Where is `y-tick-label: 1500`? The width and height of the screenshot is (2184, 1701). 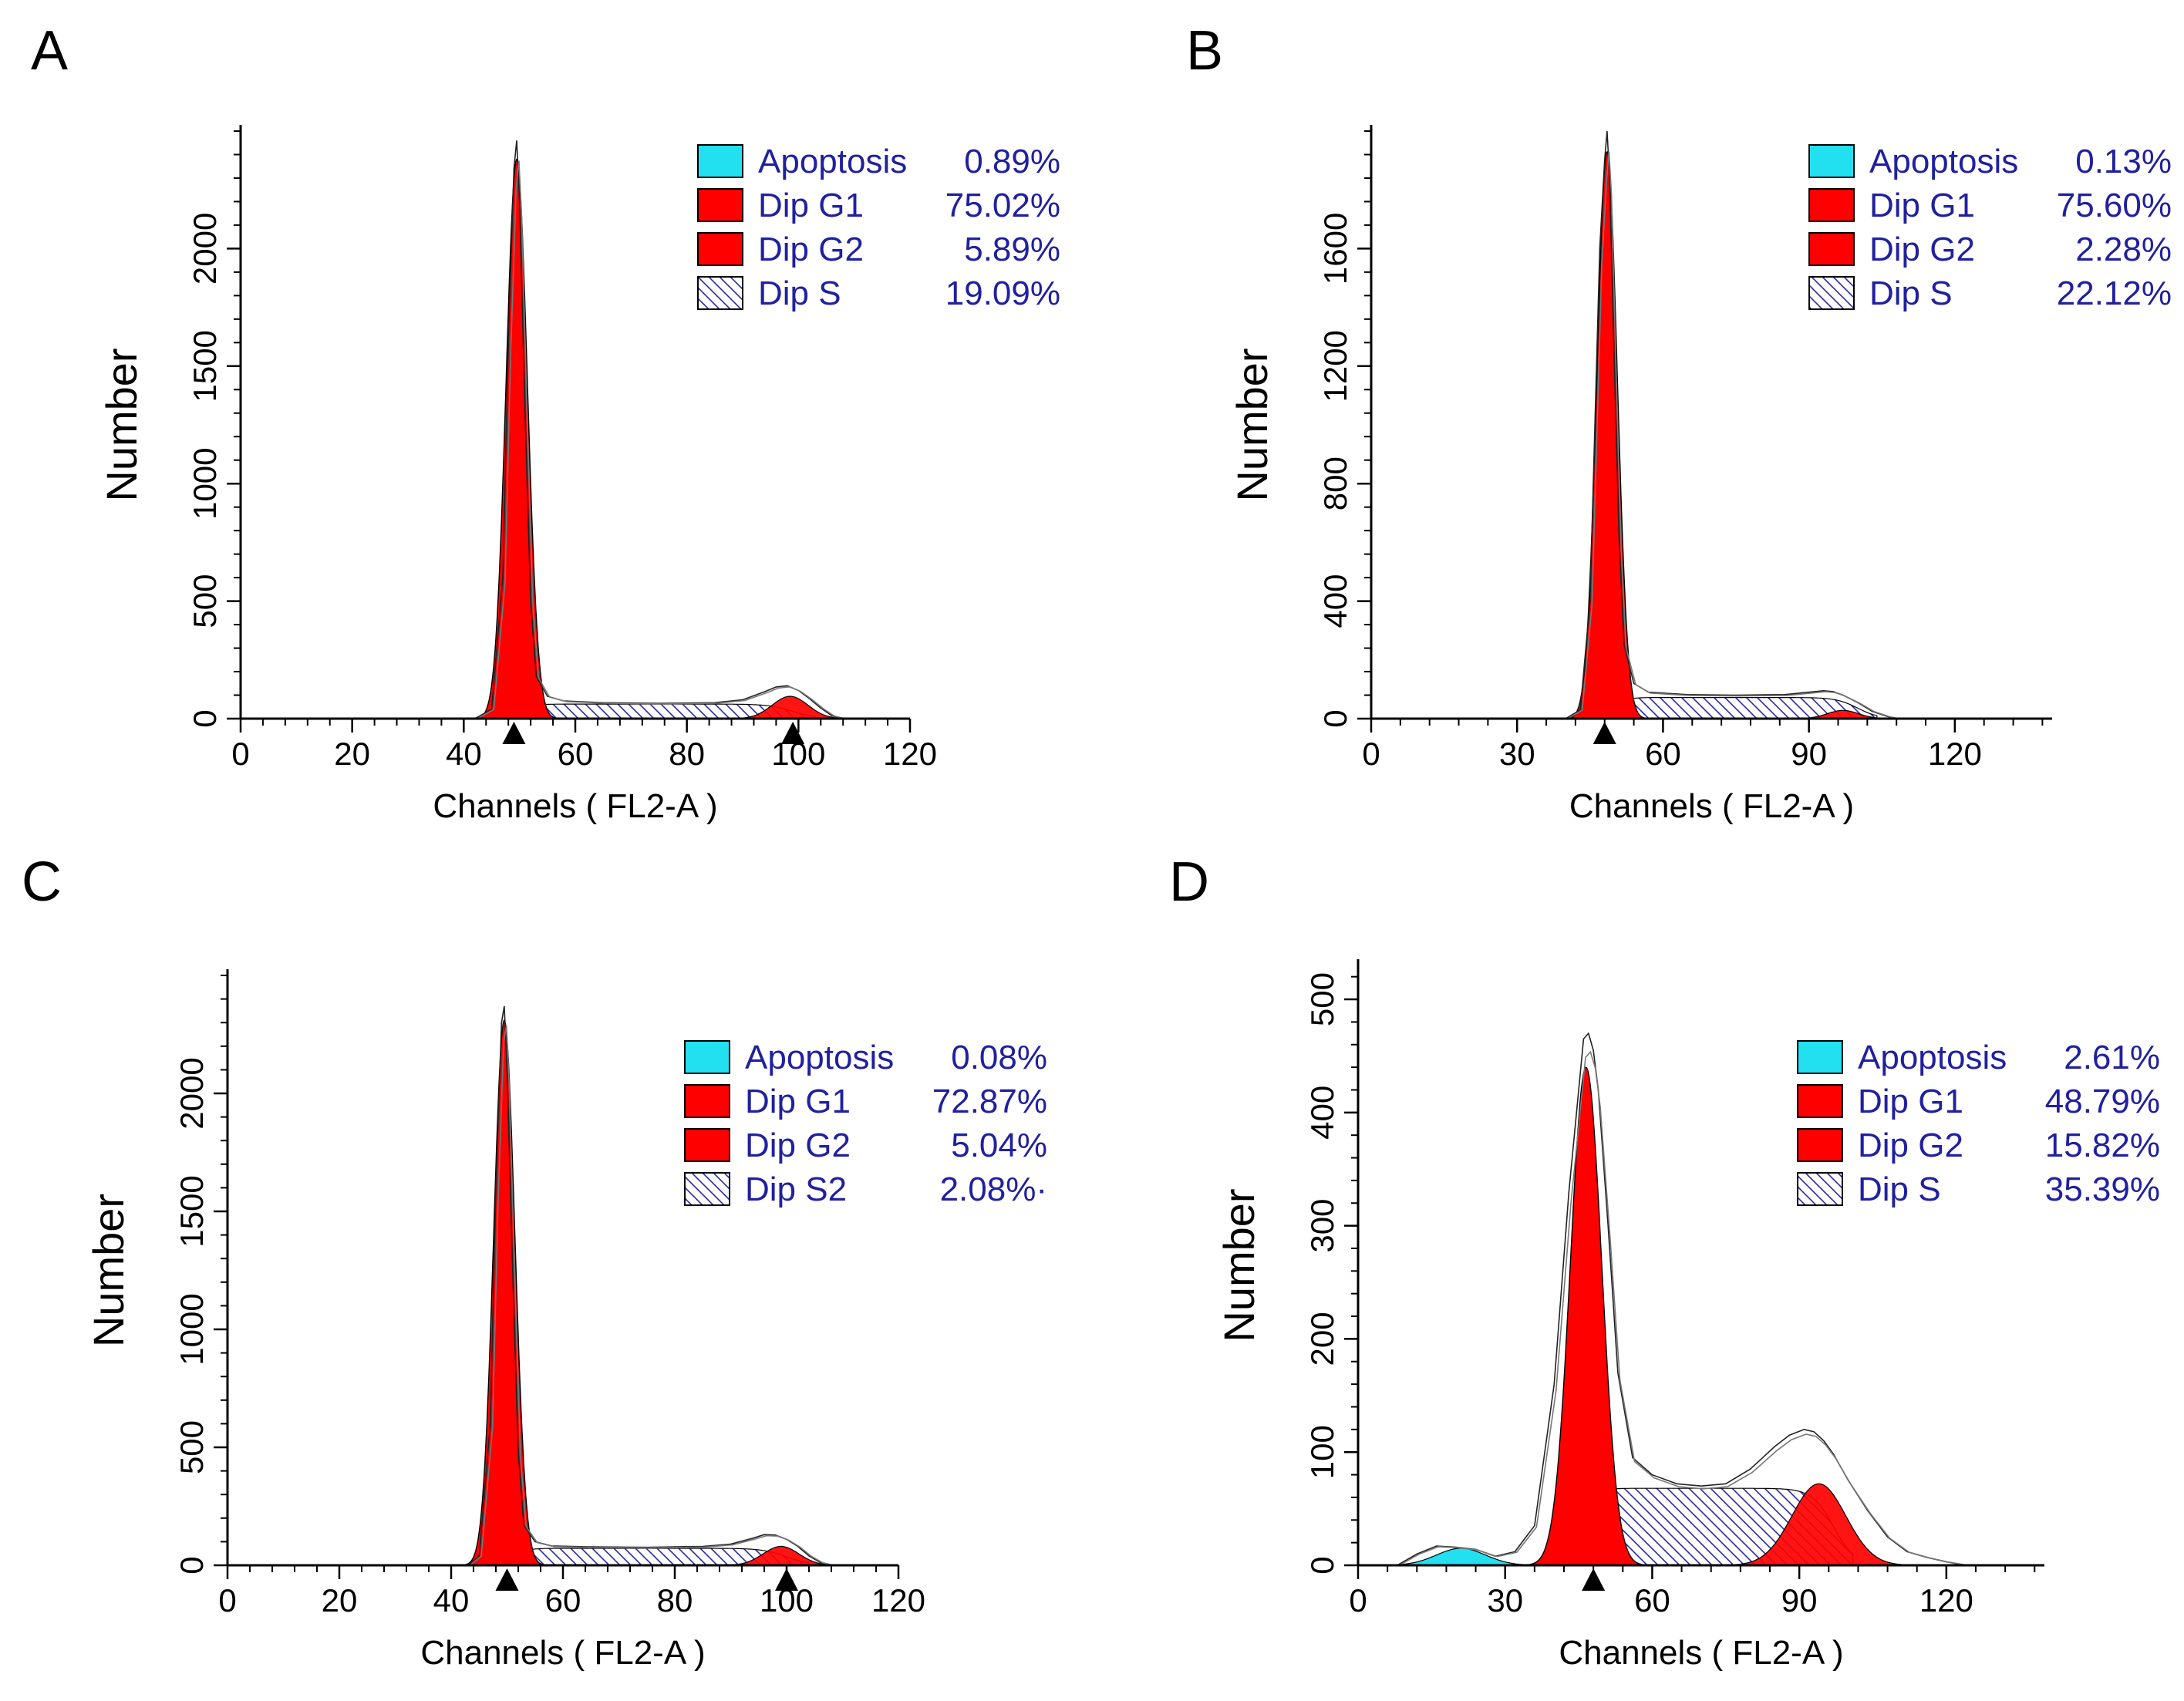
y-tick-label: 1500 is located at coordinates (192, 1211).